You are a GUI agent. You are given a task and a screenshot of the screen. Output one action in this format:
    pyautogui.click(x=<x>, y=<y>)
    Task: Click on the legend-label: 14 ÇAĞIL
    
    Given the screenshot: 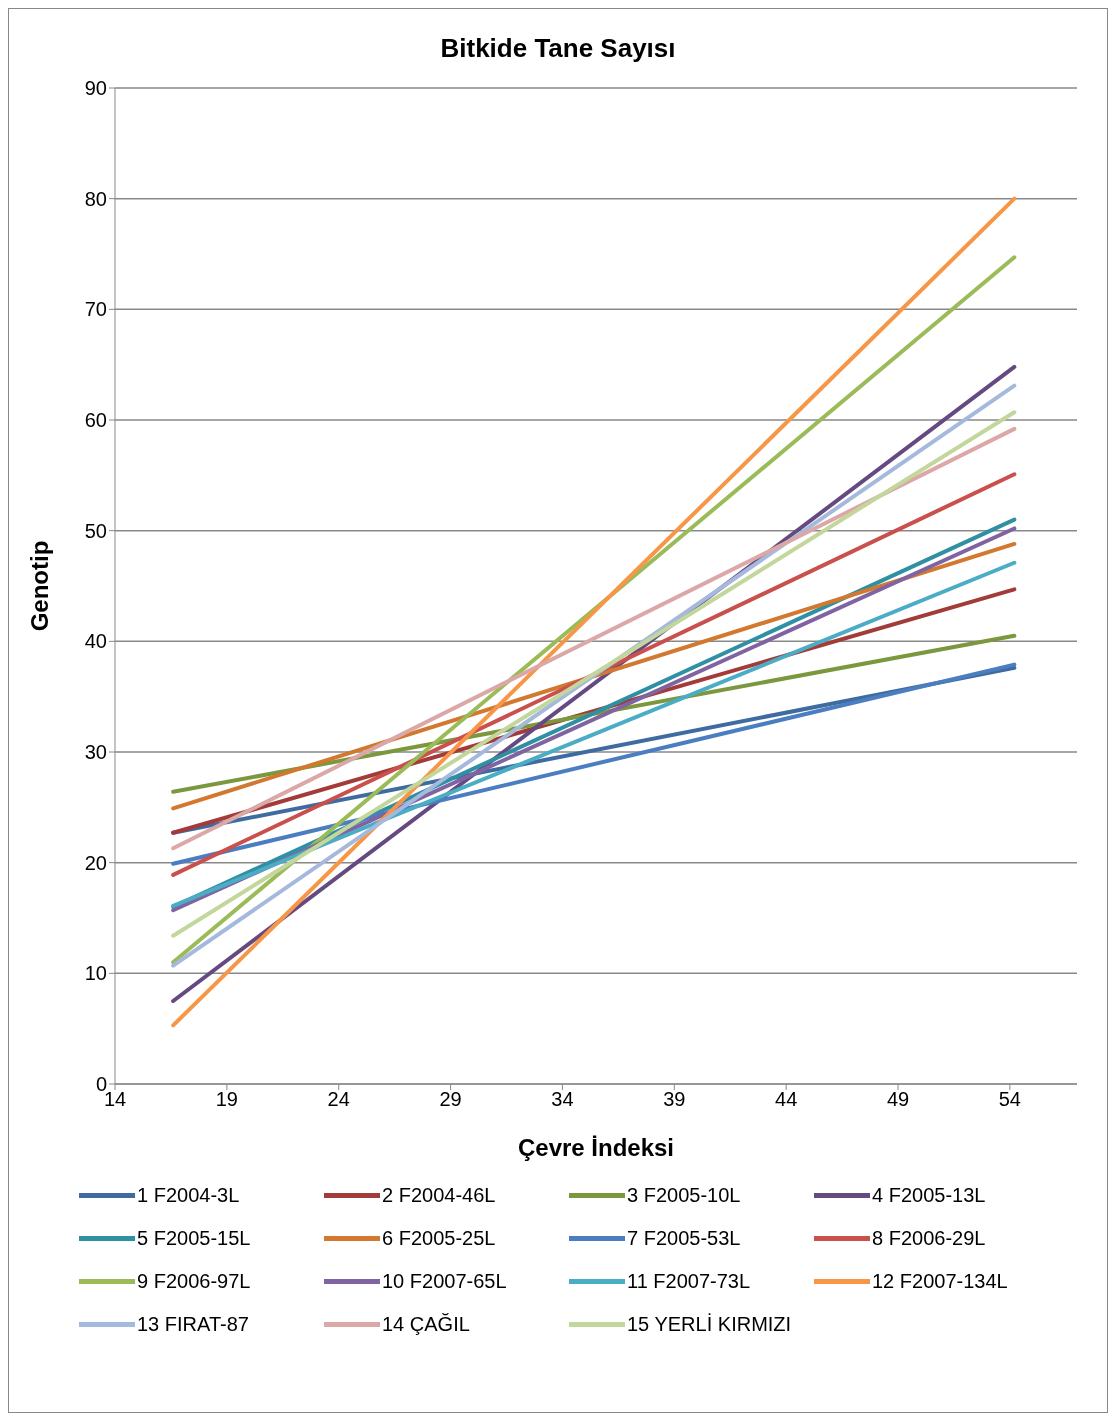 What is the action you would take?
    pyautogui.click(x=426, y=1324)
    